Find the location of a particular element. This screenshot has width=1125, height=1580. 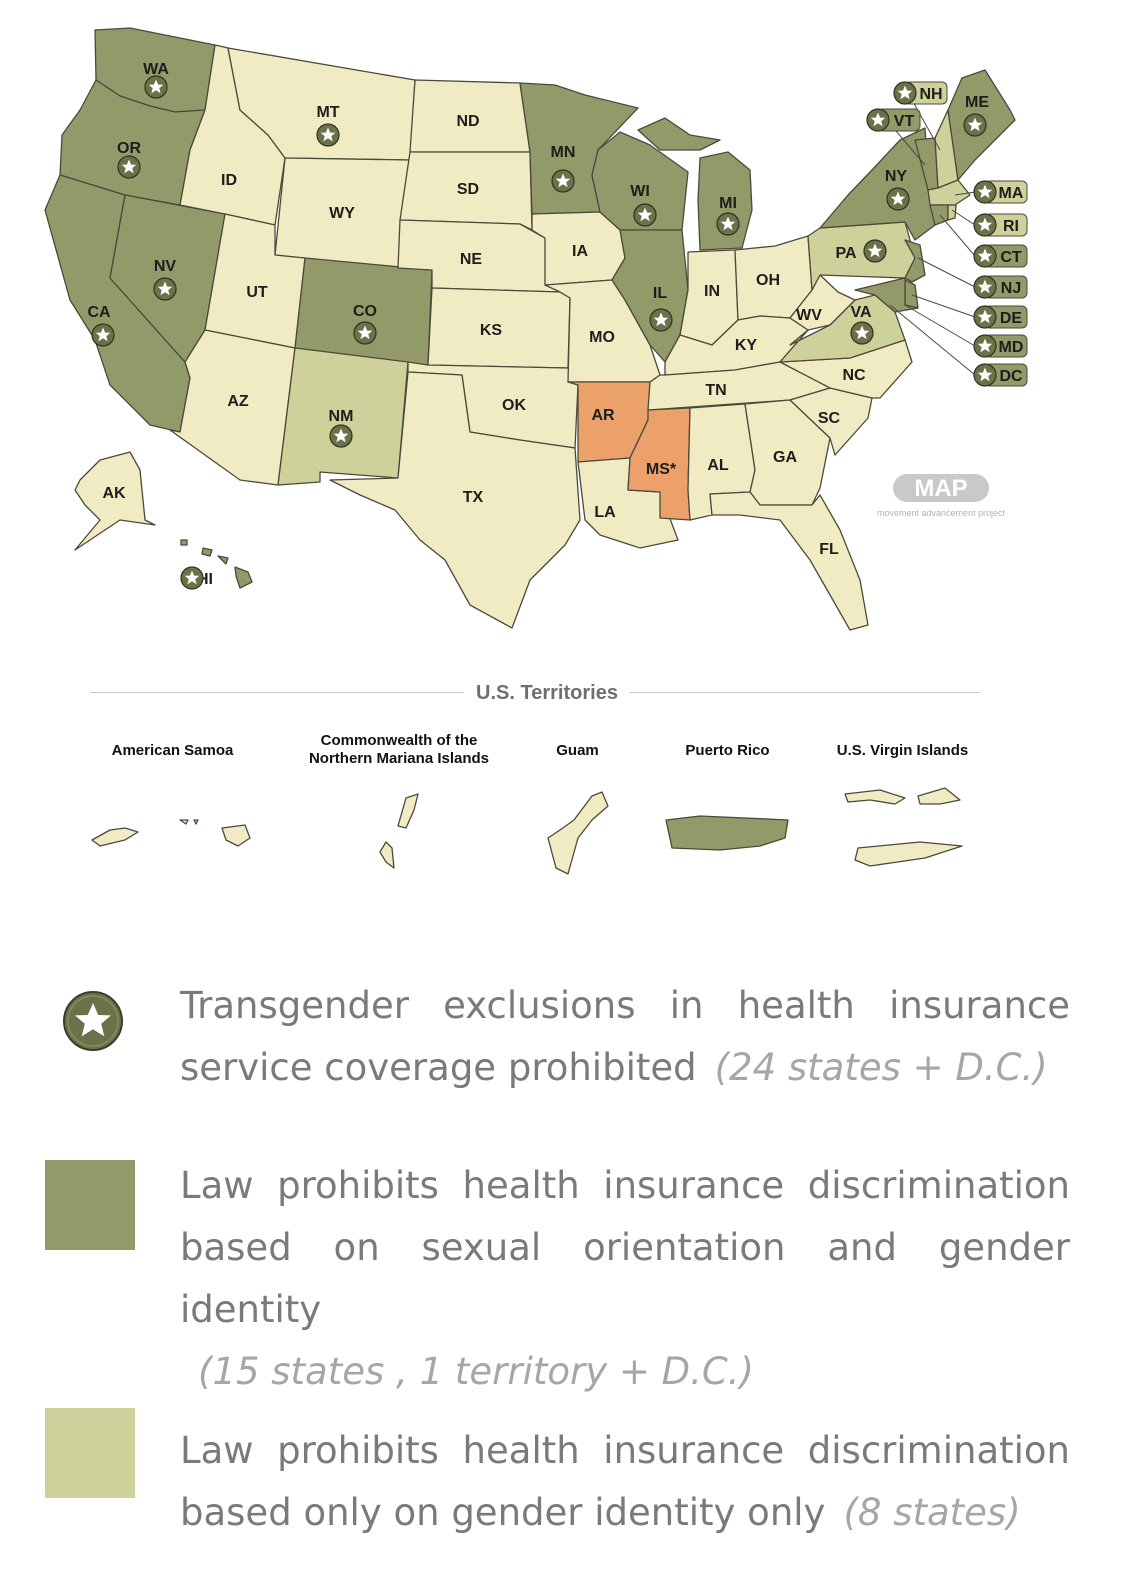

state-label-VA: VA is located at coordinates (860, 312).